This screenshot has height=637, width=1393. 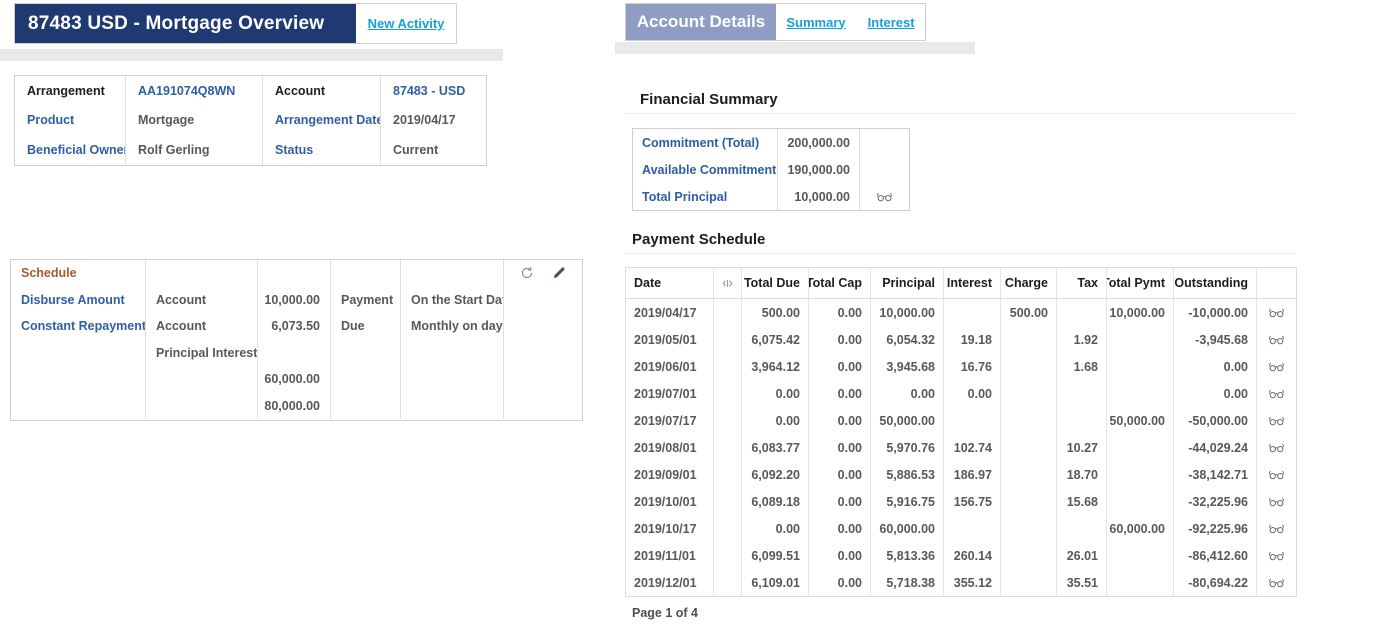 What do you see at coordinates (670, 283) in the screenshot?
I see `col-date: Date` at bounding box center [670, 283].